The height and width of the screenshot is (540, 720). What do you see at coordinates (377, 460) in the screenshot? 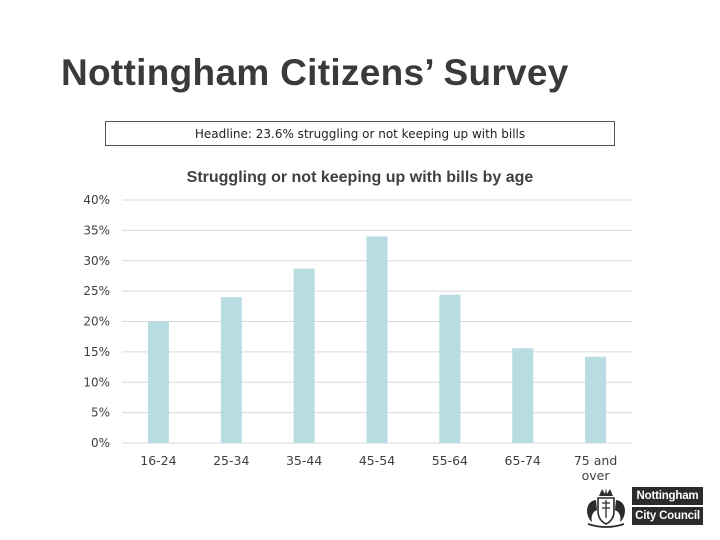
I see `x-tick-label: 45-54` at bounding box center [377, 460].